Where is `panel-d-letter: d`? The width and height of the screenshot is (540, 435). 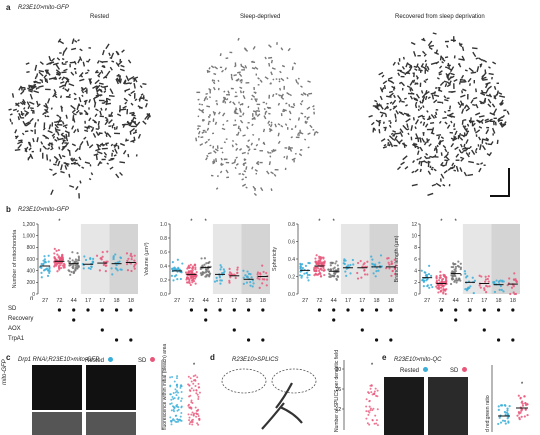
panel-d-letter: d is located at coordinates (212, 357).